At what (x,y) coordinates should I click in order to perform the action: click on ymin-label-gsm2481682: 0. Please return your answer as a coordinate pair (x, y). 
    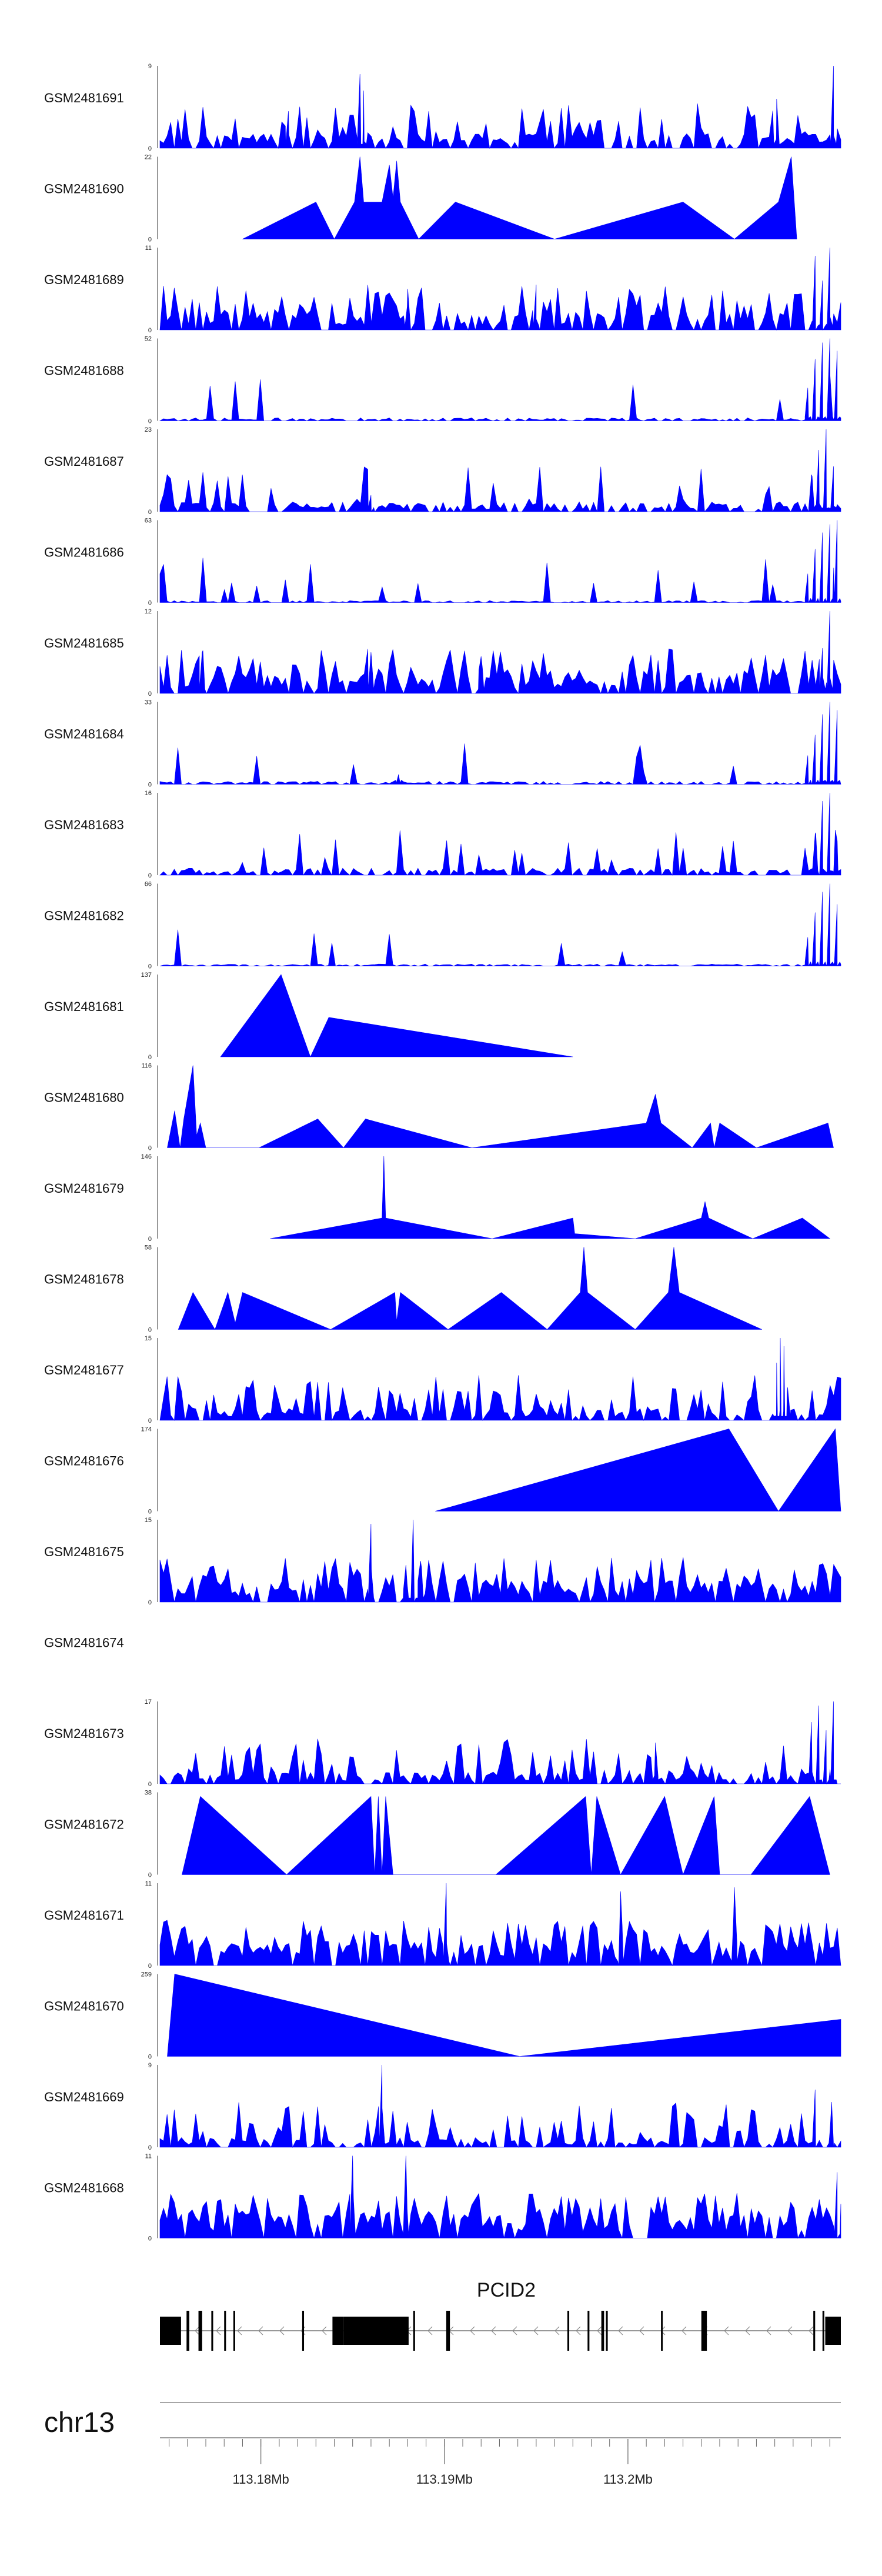
    Looking at the image, I should click on (150, 966).